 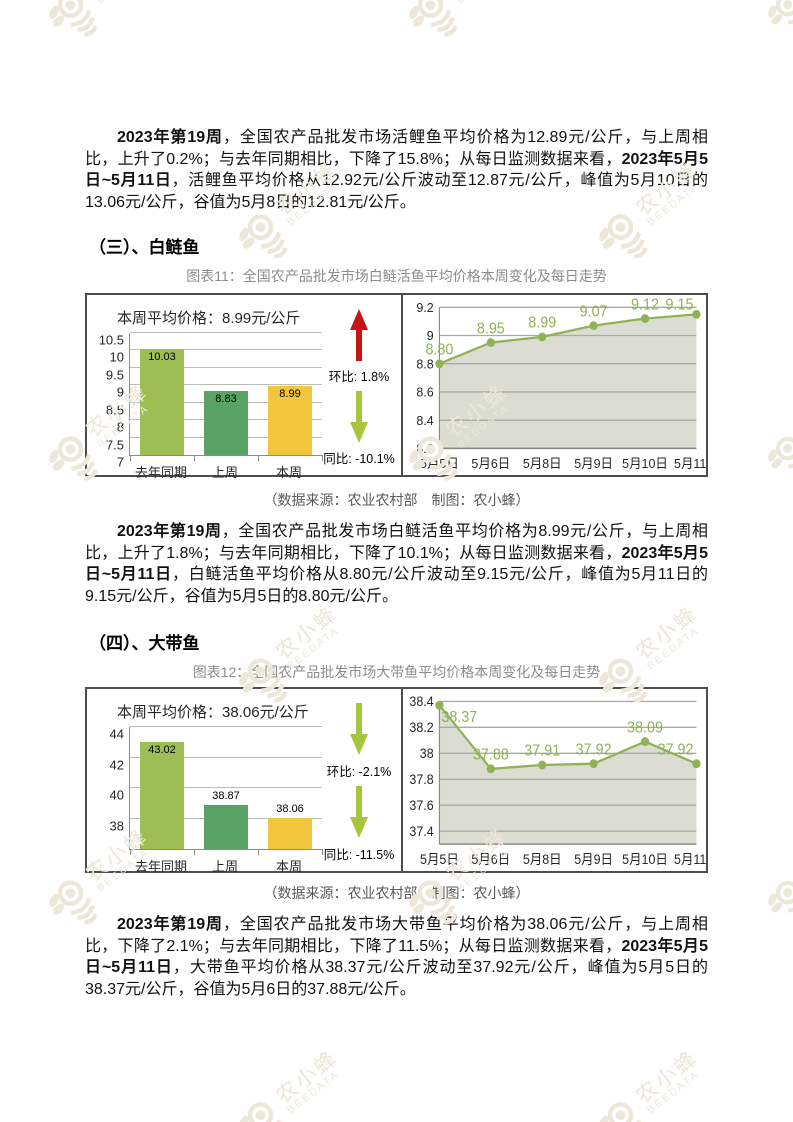 What do you see at coordinates (160, 472) in the screenshot?
I see `bar-category-label: 去年同期` at bounding box center [160, 472].